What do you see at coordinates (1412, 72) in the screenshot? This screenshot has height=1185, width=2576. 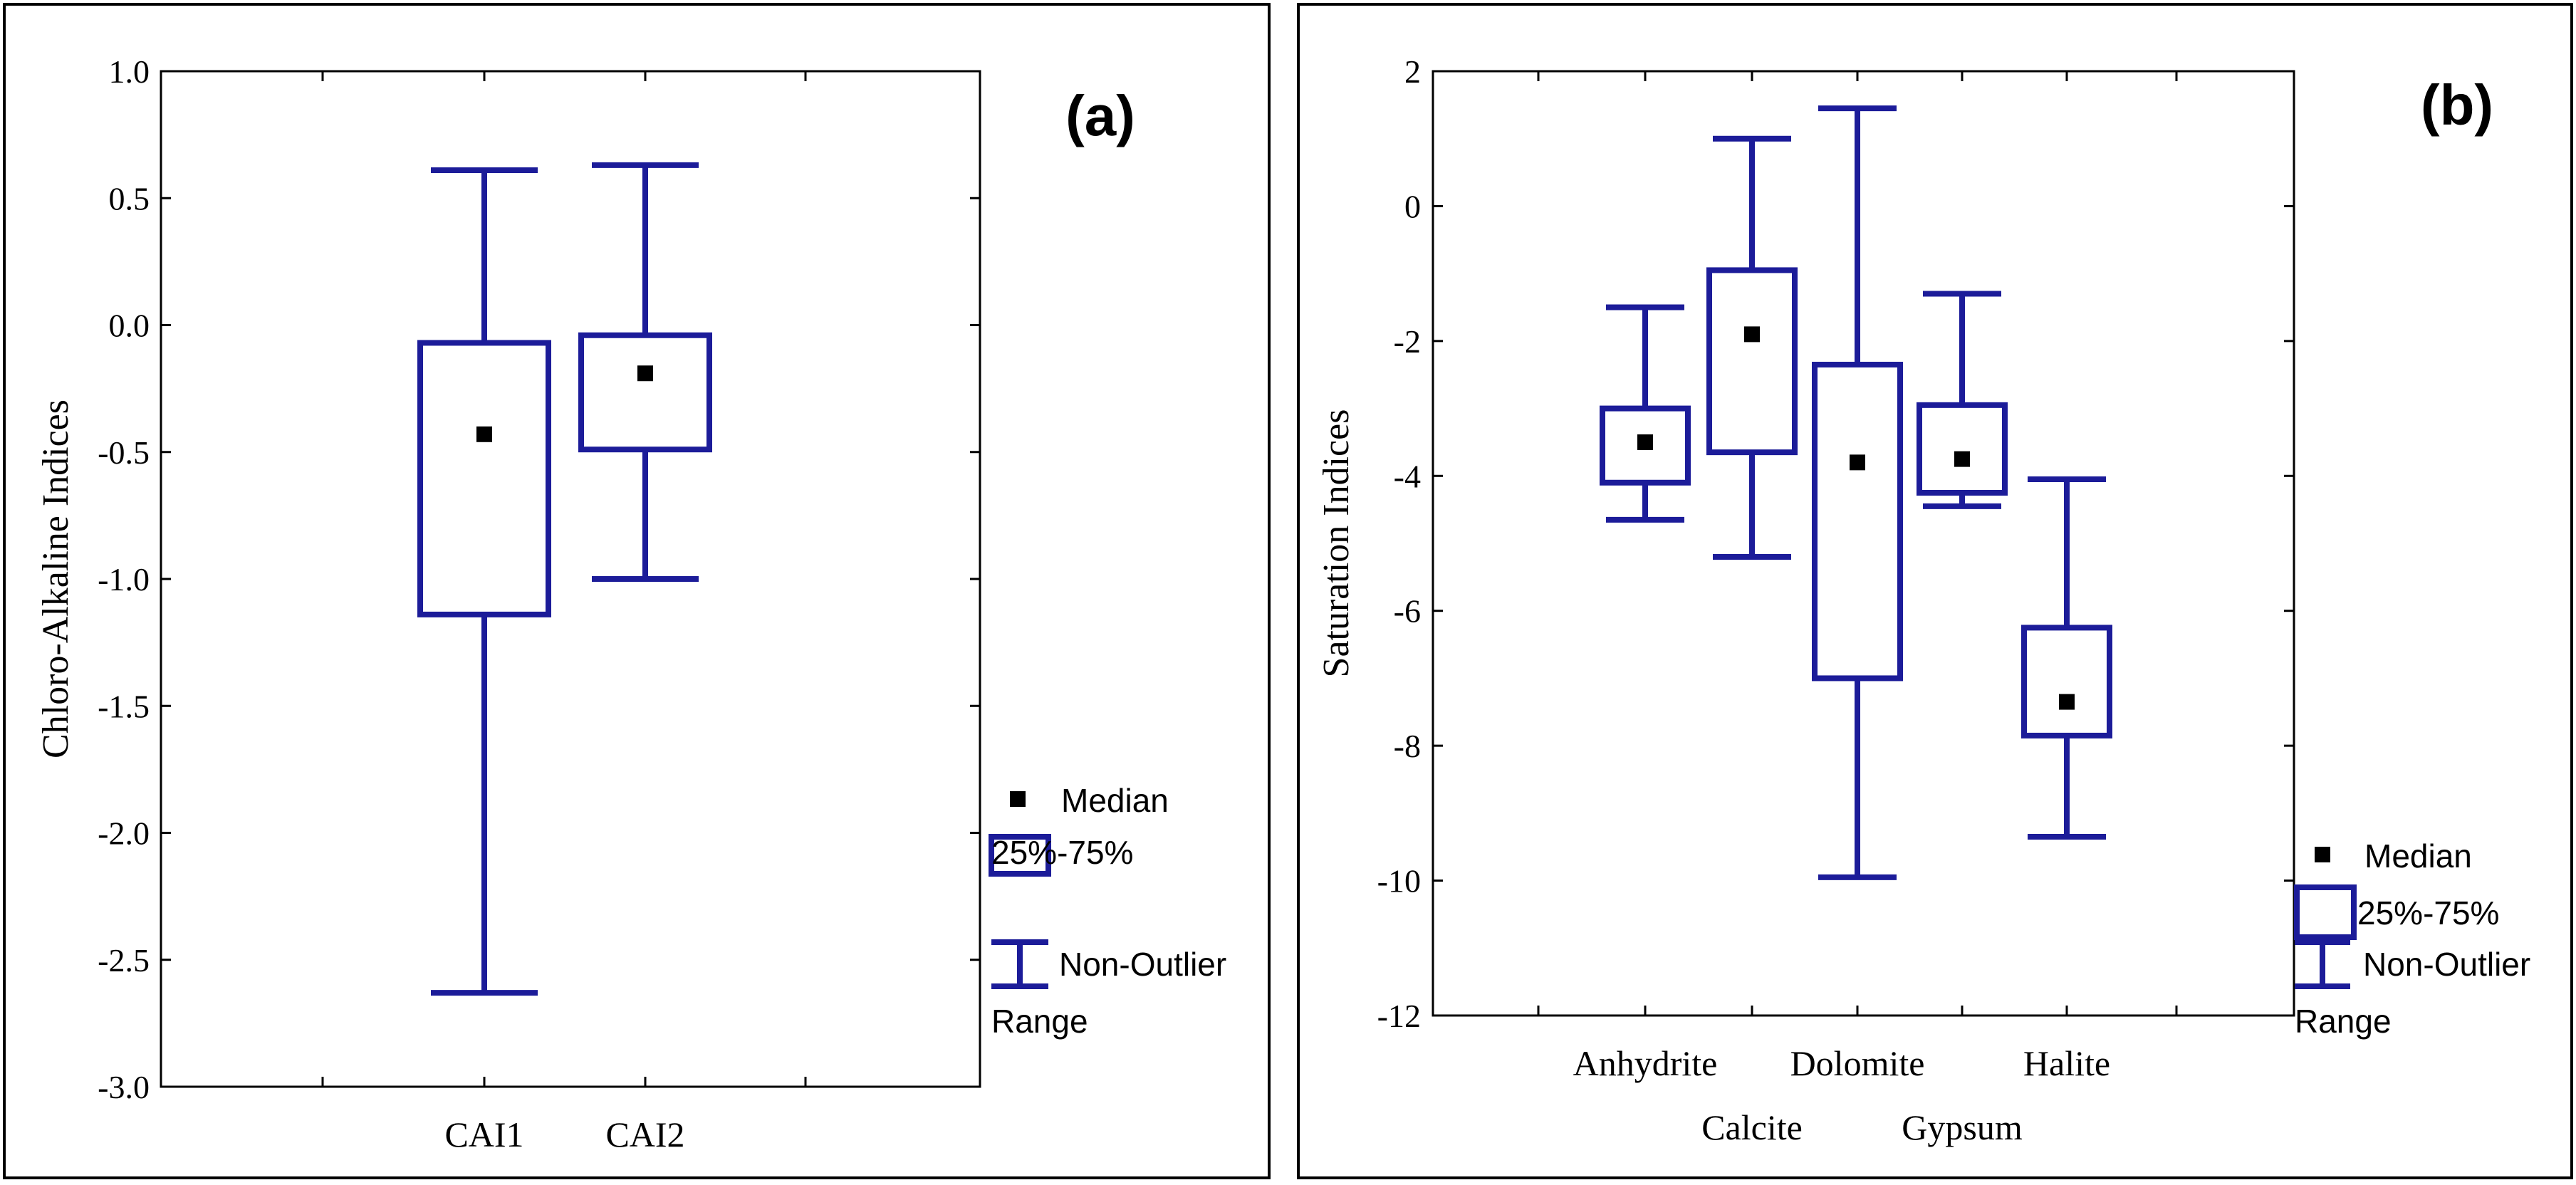 I see `y-tick-label: 2` at bounding box center [1412, 72].